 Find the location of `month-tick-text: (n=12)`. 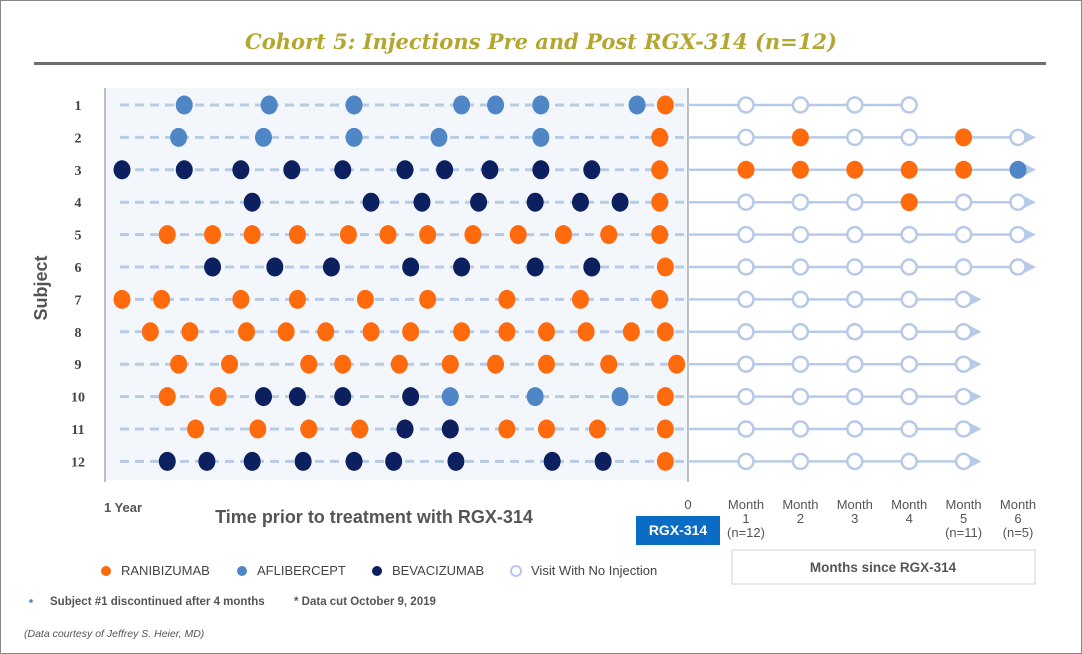

month-tick-text: (n=12) is located at coordinates (746, 532).